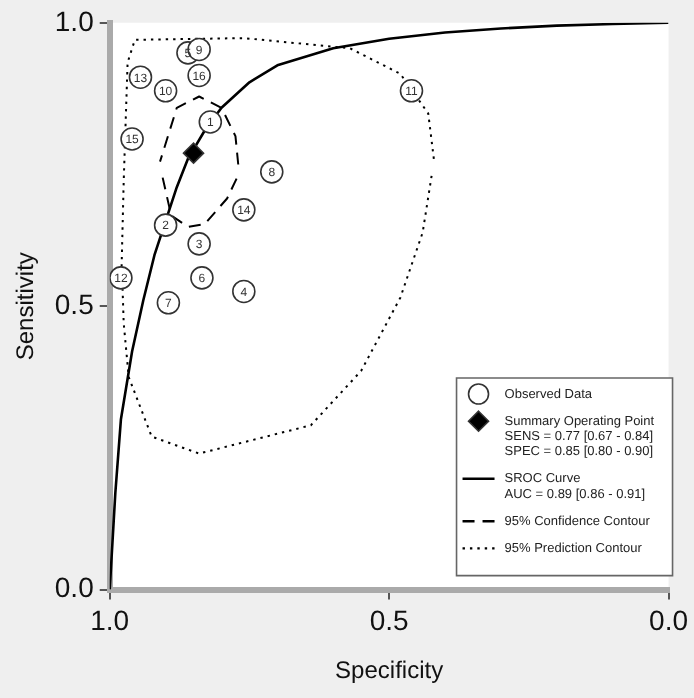 This screenshot has width=694, height=698. What do you see at coordinates (389, 670) in the screenshot?
I see `x-axis-title: Specificity` at bounding box center [389, 670].